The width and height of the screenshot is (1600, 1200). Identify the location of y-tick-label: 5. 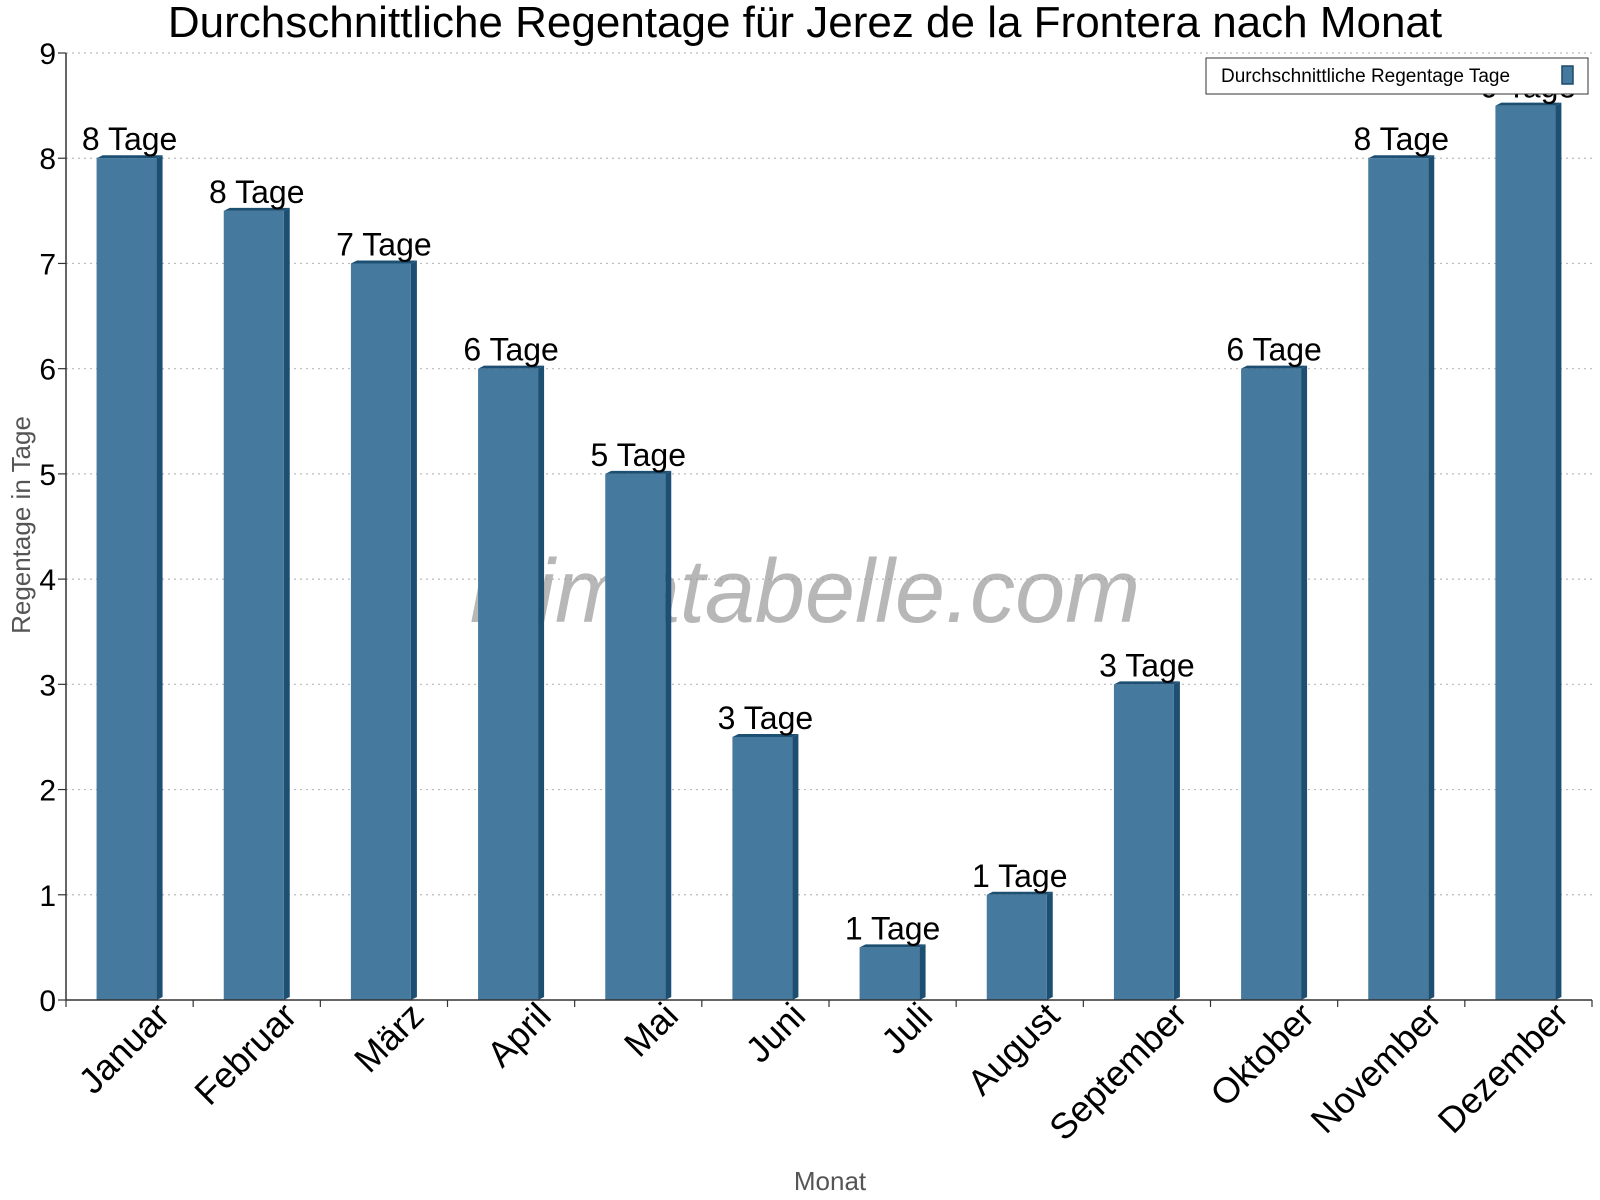
(47, 475).